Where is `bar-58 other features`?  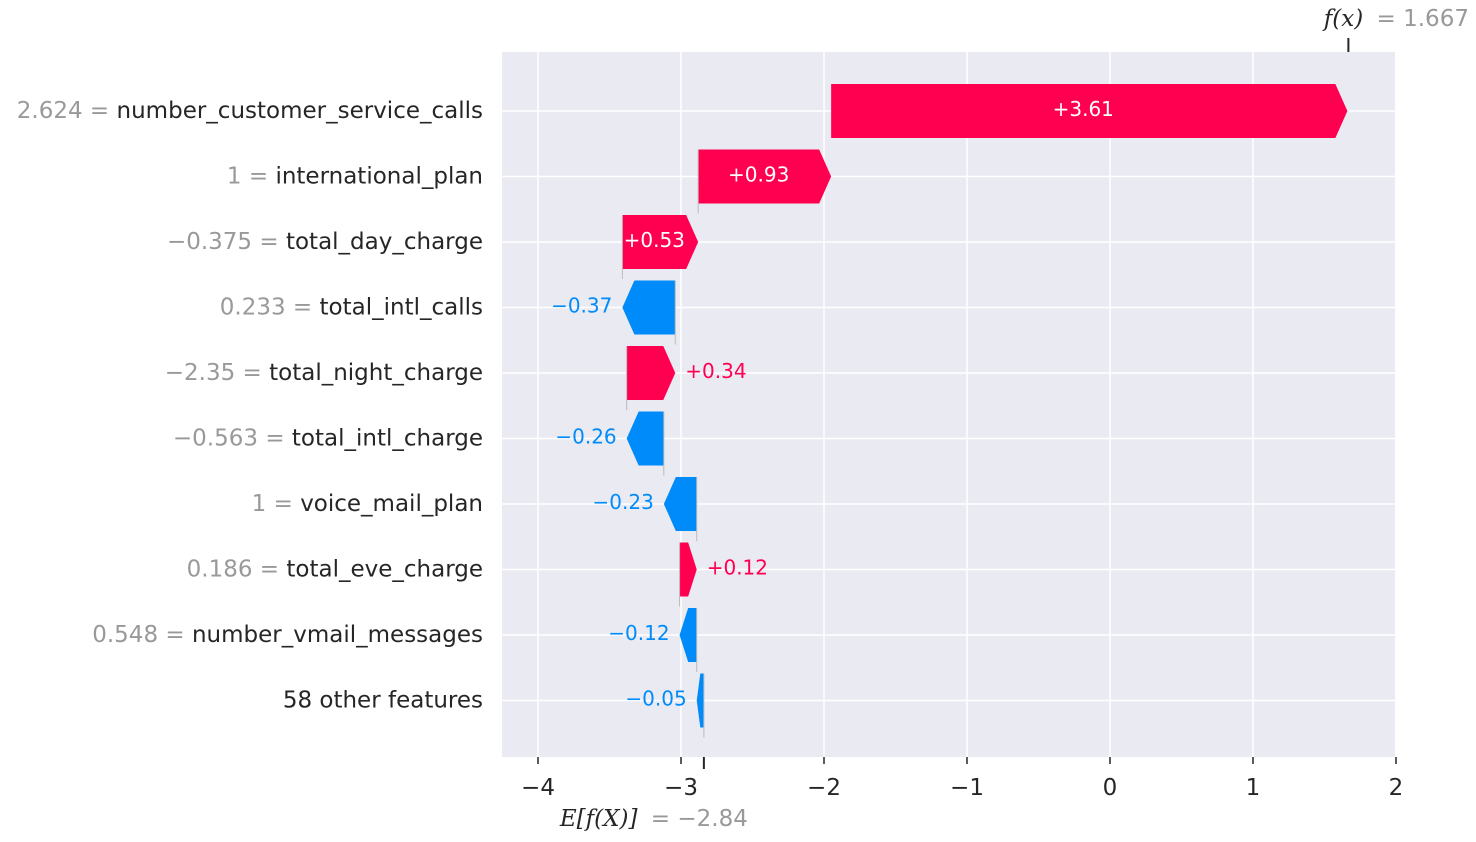
bar-58 other features is located at coordinates (700, 700).